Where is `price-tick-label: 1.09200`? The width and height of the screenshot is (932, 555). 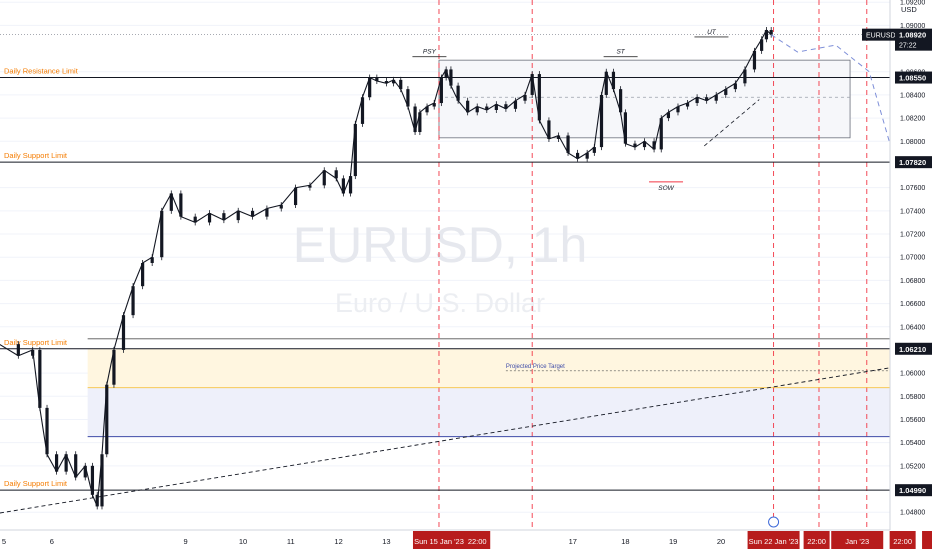
price-tick-label: 1.09200 is located at coordinates (912, 3).